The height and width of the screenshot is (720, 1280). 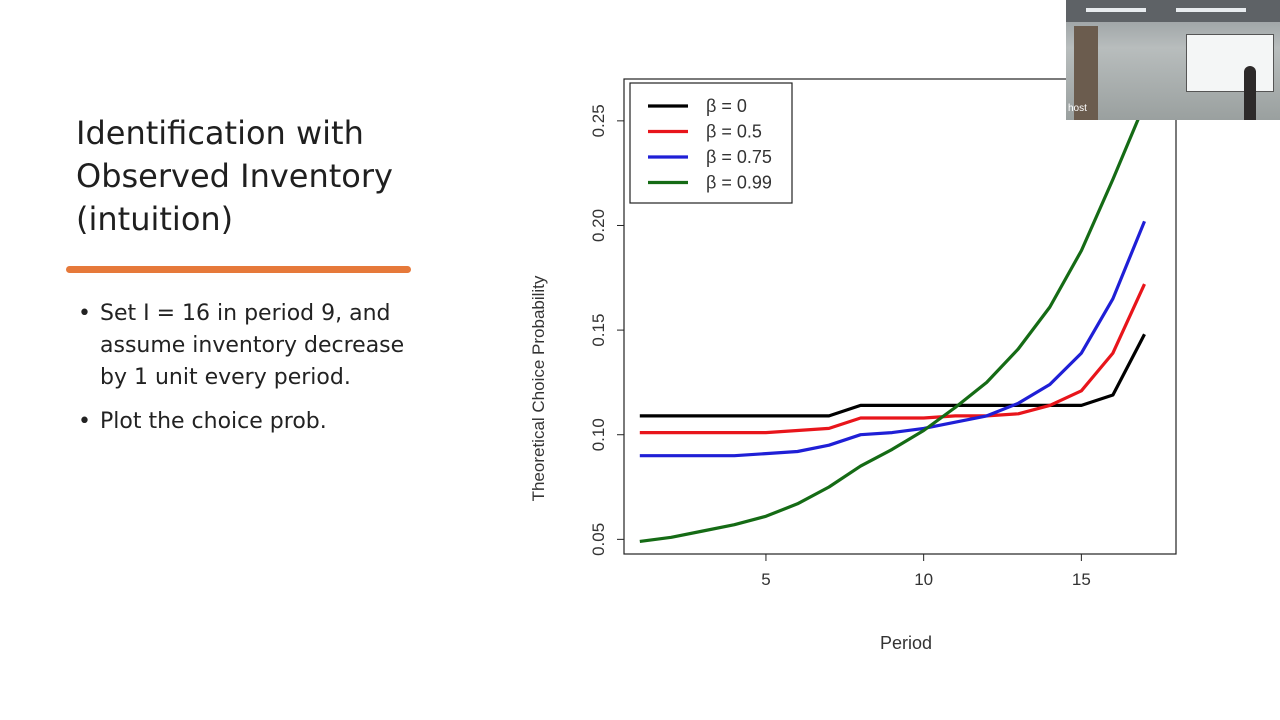 What do you see at coordinates (598, 225) in the screenshot?
I see `y-tick-label: 0.20` at bounding box center [598, 225].